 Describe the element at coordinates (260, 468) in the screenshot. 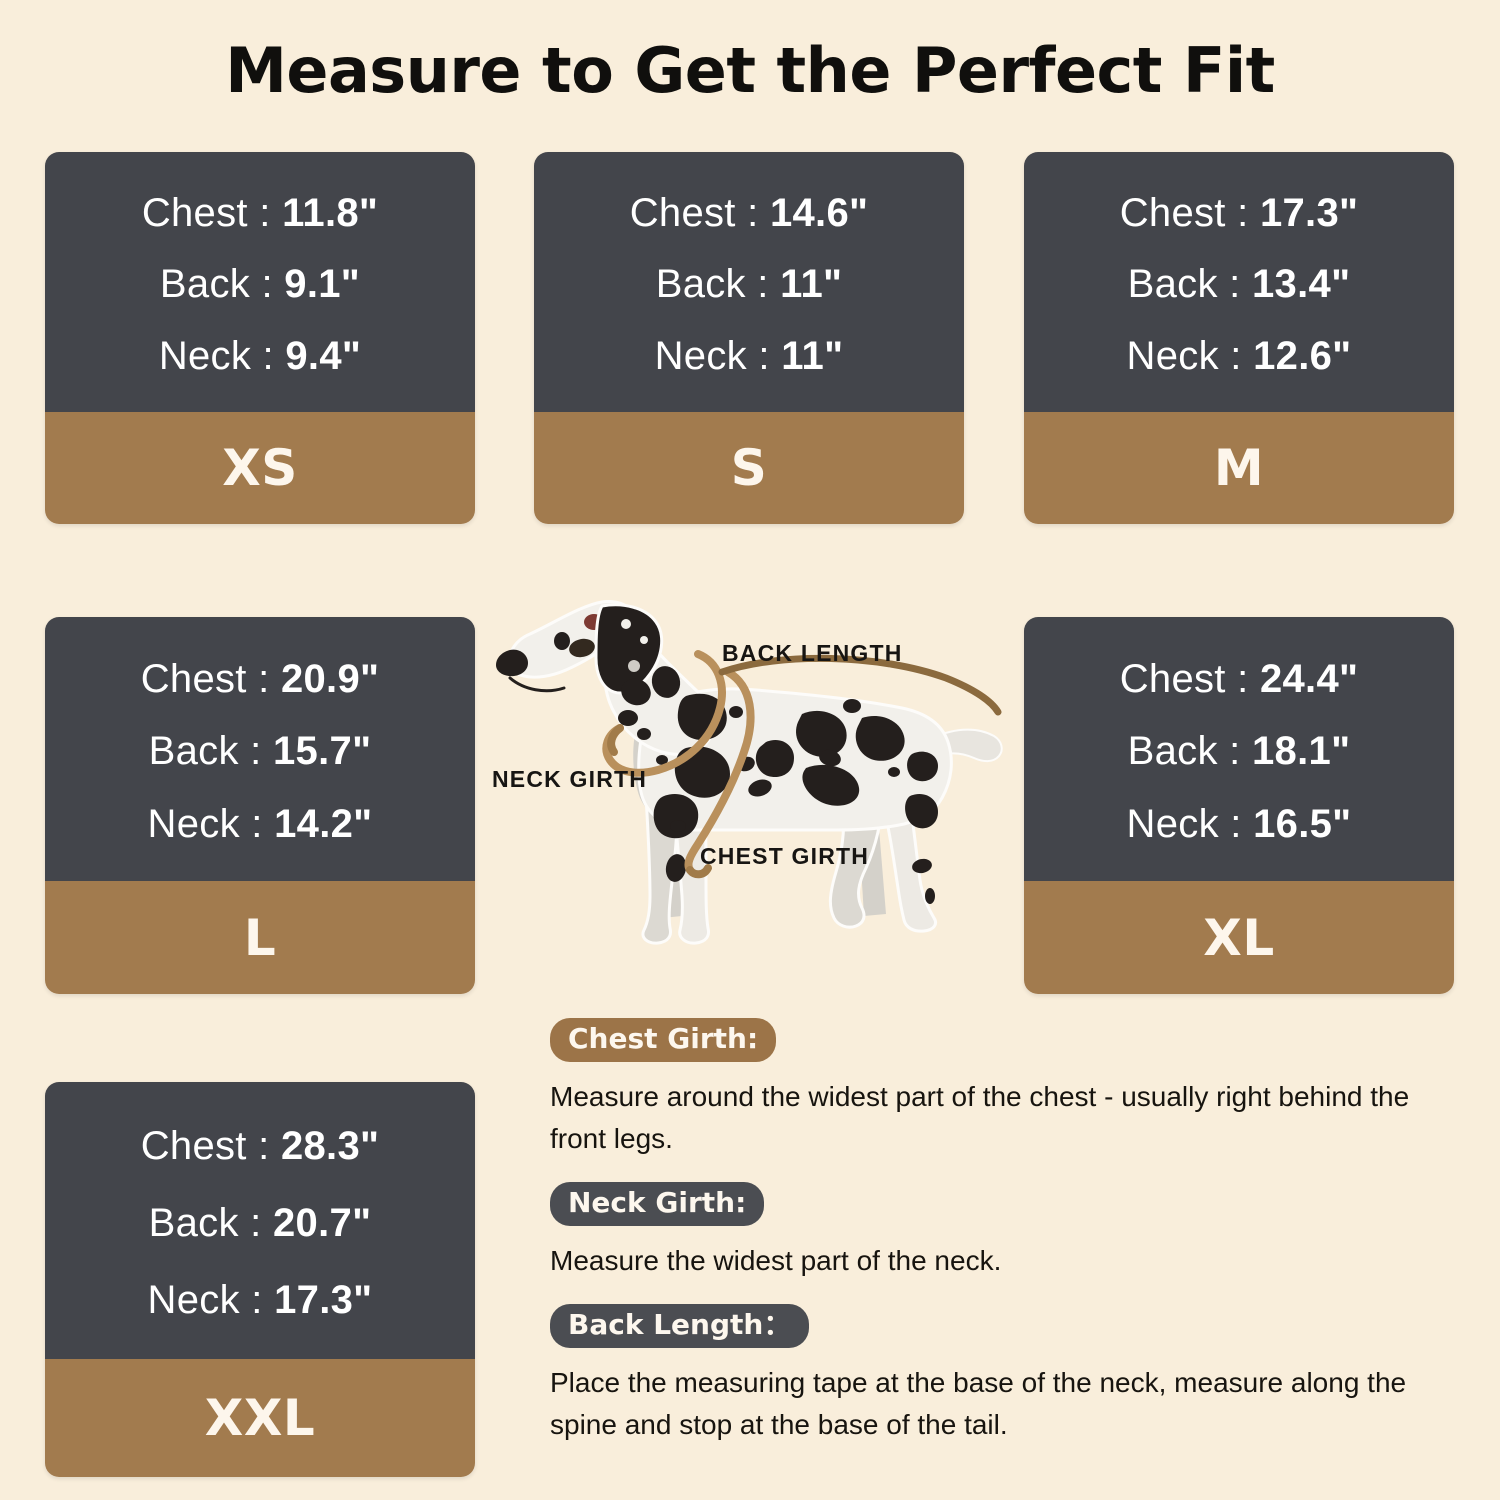

I see `size-label-xs: XS` at that location.